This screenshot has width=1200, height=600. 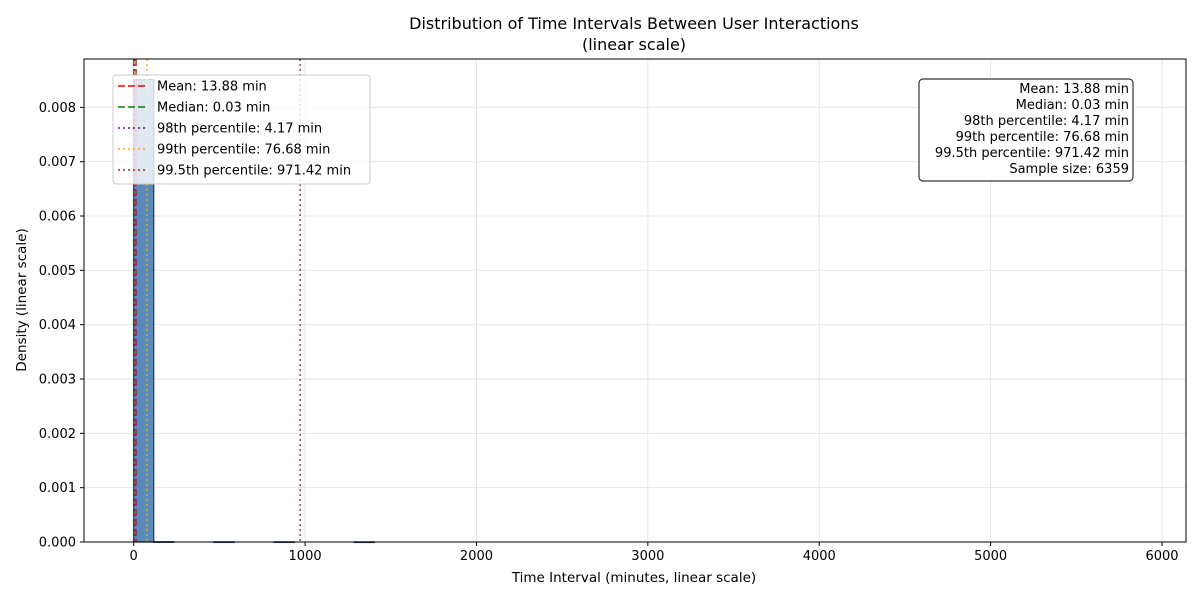 I want to click on legend-entry: 99th percentile: 76.68 min, so click(x=243, y=150).